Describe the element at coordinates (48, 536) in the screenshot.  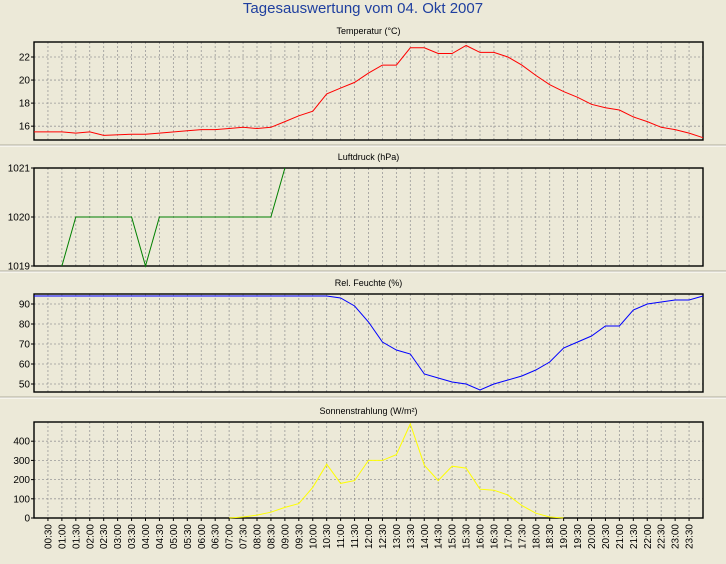
I see `x-tick-label: 00:30` at that location.